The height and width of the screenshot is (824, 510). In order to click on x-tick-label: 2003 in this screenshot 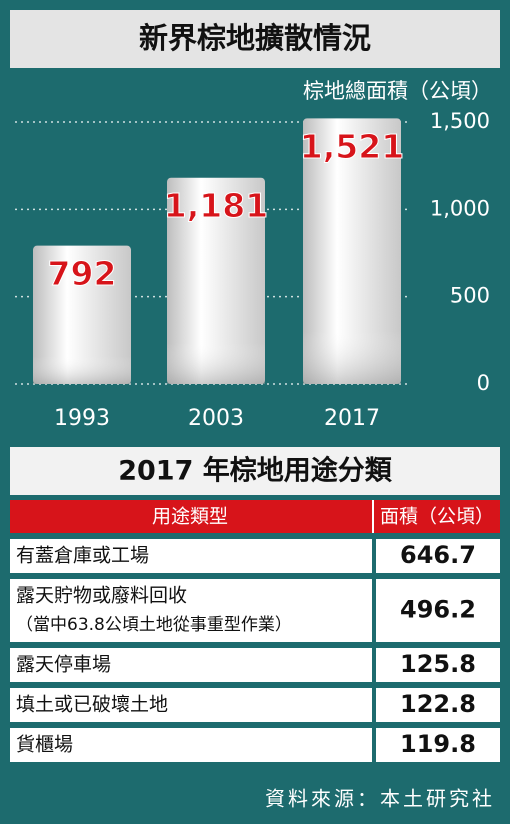, I will do `click(216, 418)`.